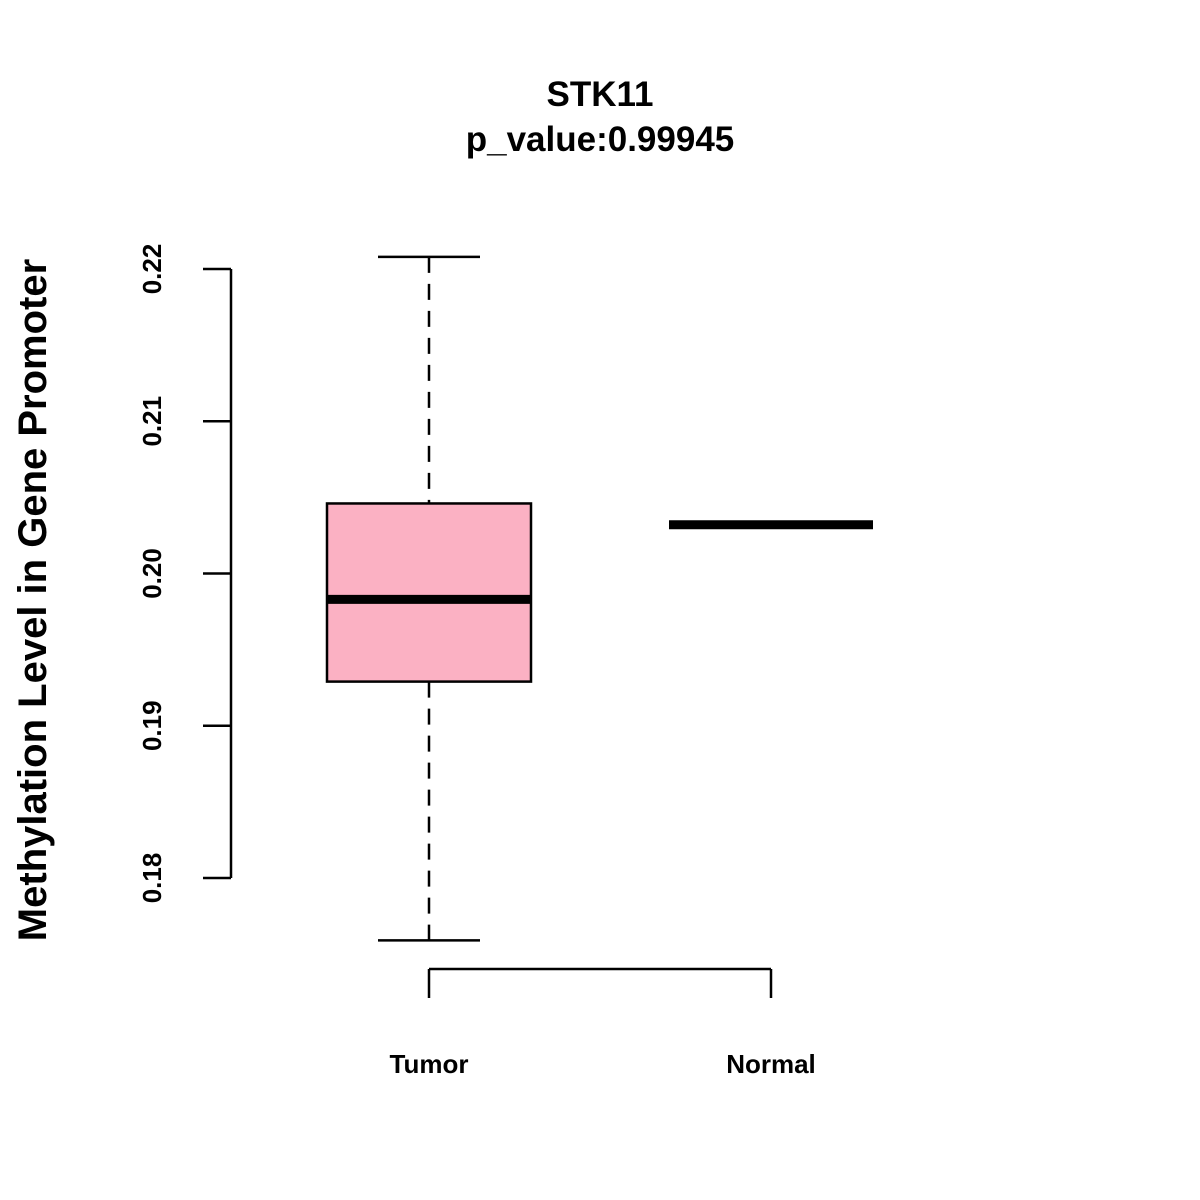 The width and height of the screenshot is (1200, 1200). I want to click on box-tumor, so click(429, 598).